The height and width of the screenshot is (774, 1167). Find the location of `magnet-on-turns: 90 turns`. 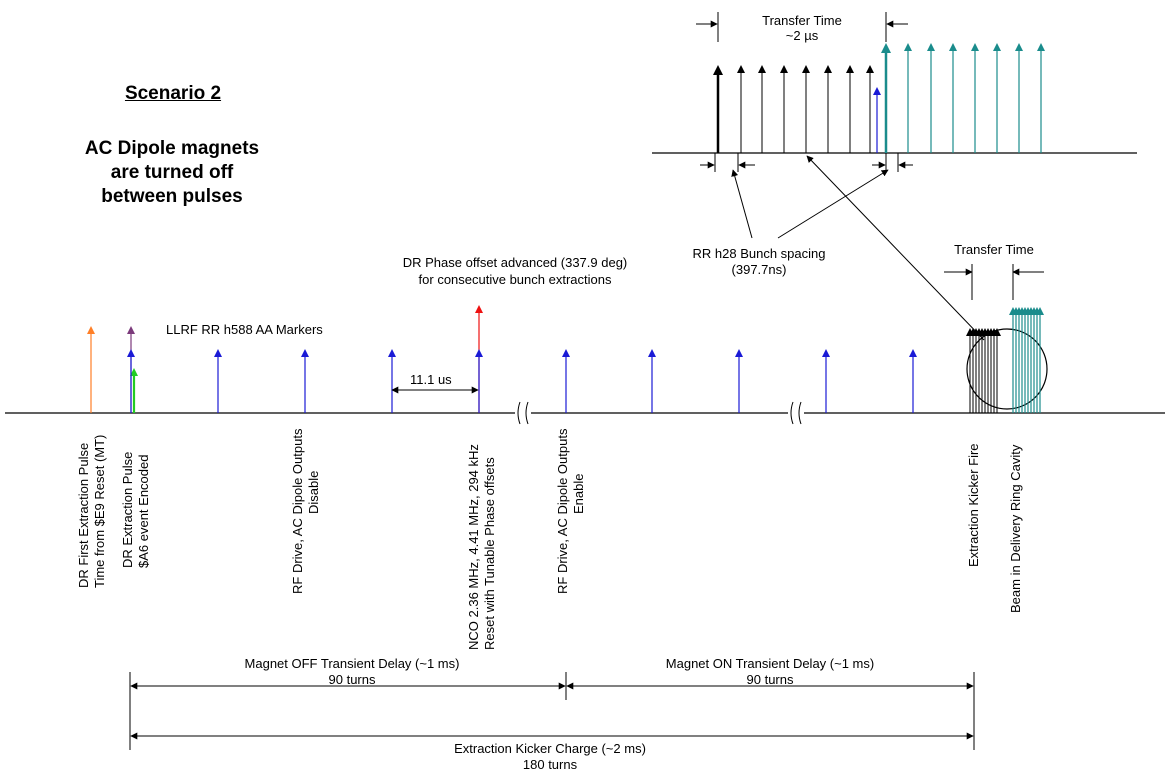

magnet-on-turns: 90 turns is located at coordinates (770, 679).